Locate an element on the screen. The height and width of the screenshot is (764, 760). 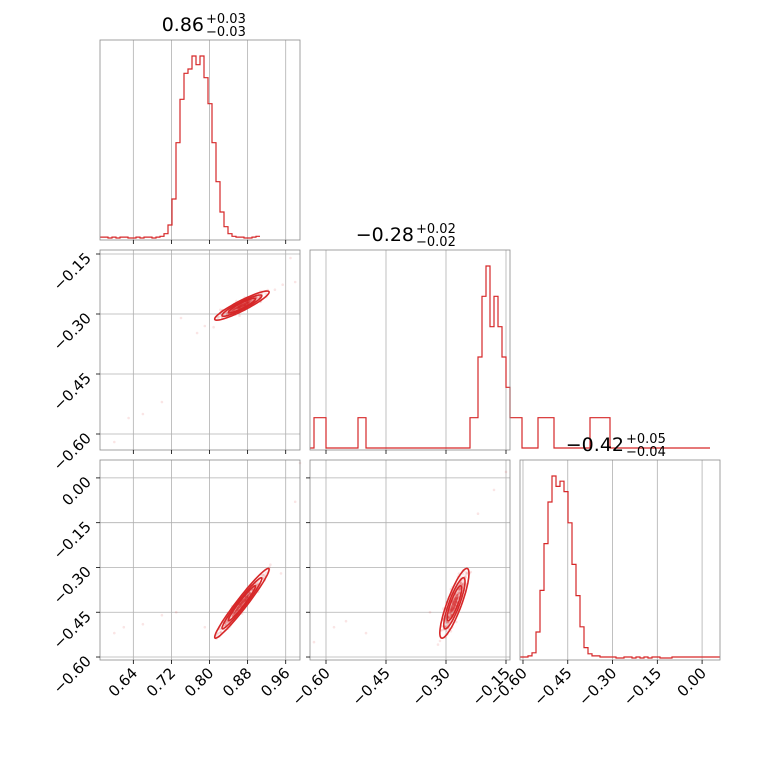
title-minus-1: −0.02 is located at coordinates (436, 242).